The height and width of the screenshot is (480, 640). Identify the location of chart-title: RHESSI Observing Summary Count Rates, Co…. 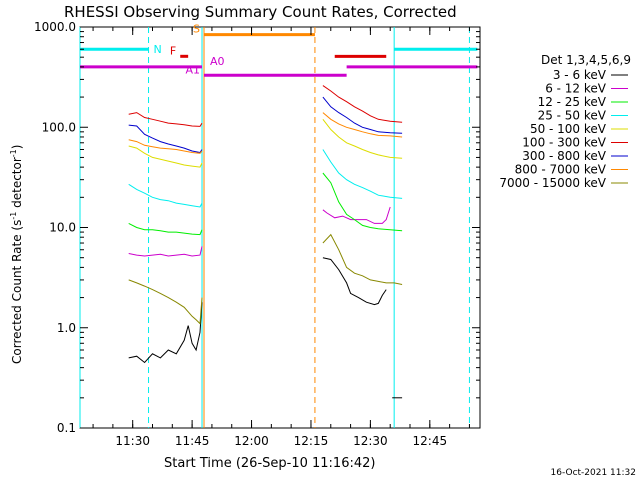
(260, 12).